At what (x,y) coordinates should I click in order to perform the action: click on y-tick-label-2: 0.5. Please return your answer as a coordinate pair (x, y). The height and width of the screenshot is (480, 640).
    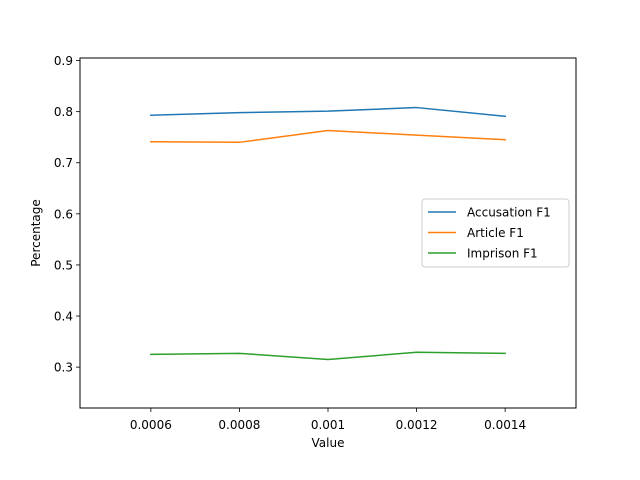
    Looking at the image, I should click on (63, 265).